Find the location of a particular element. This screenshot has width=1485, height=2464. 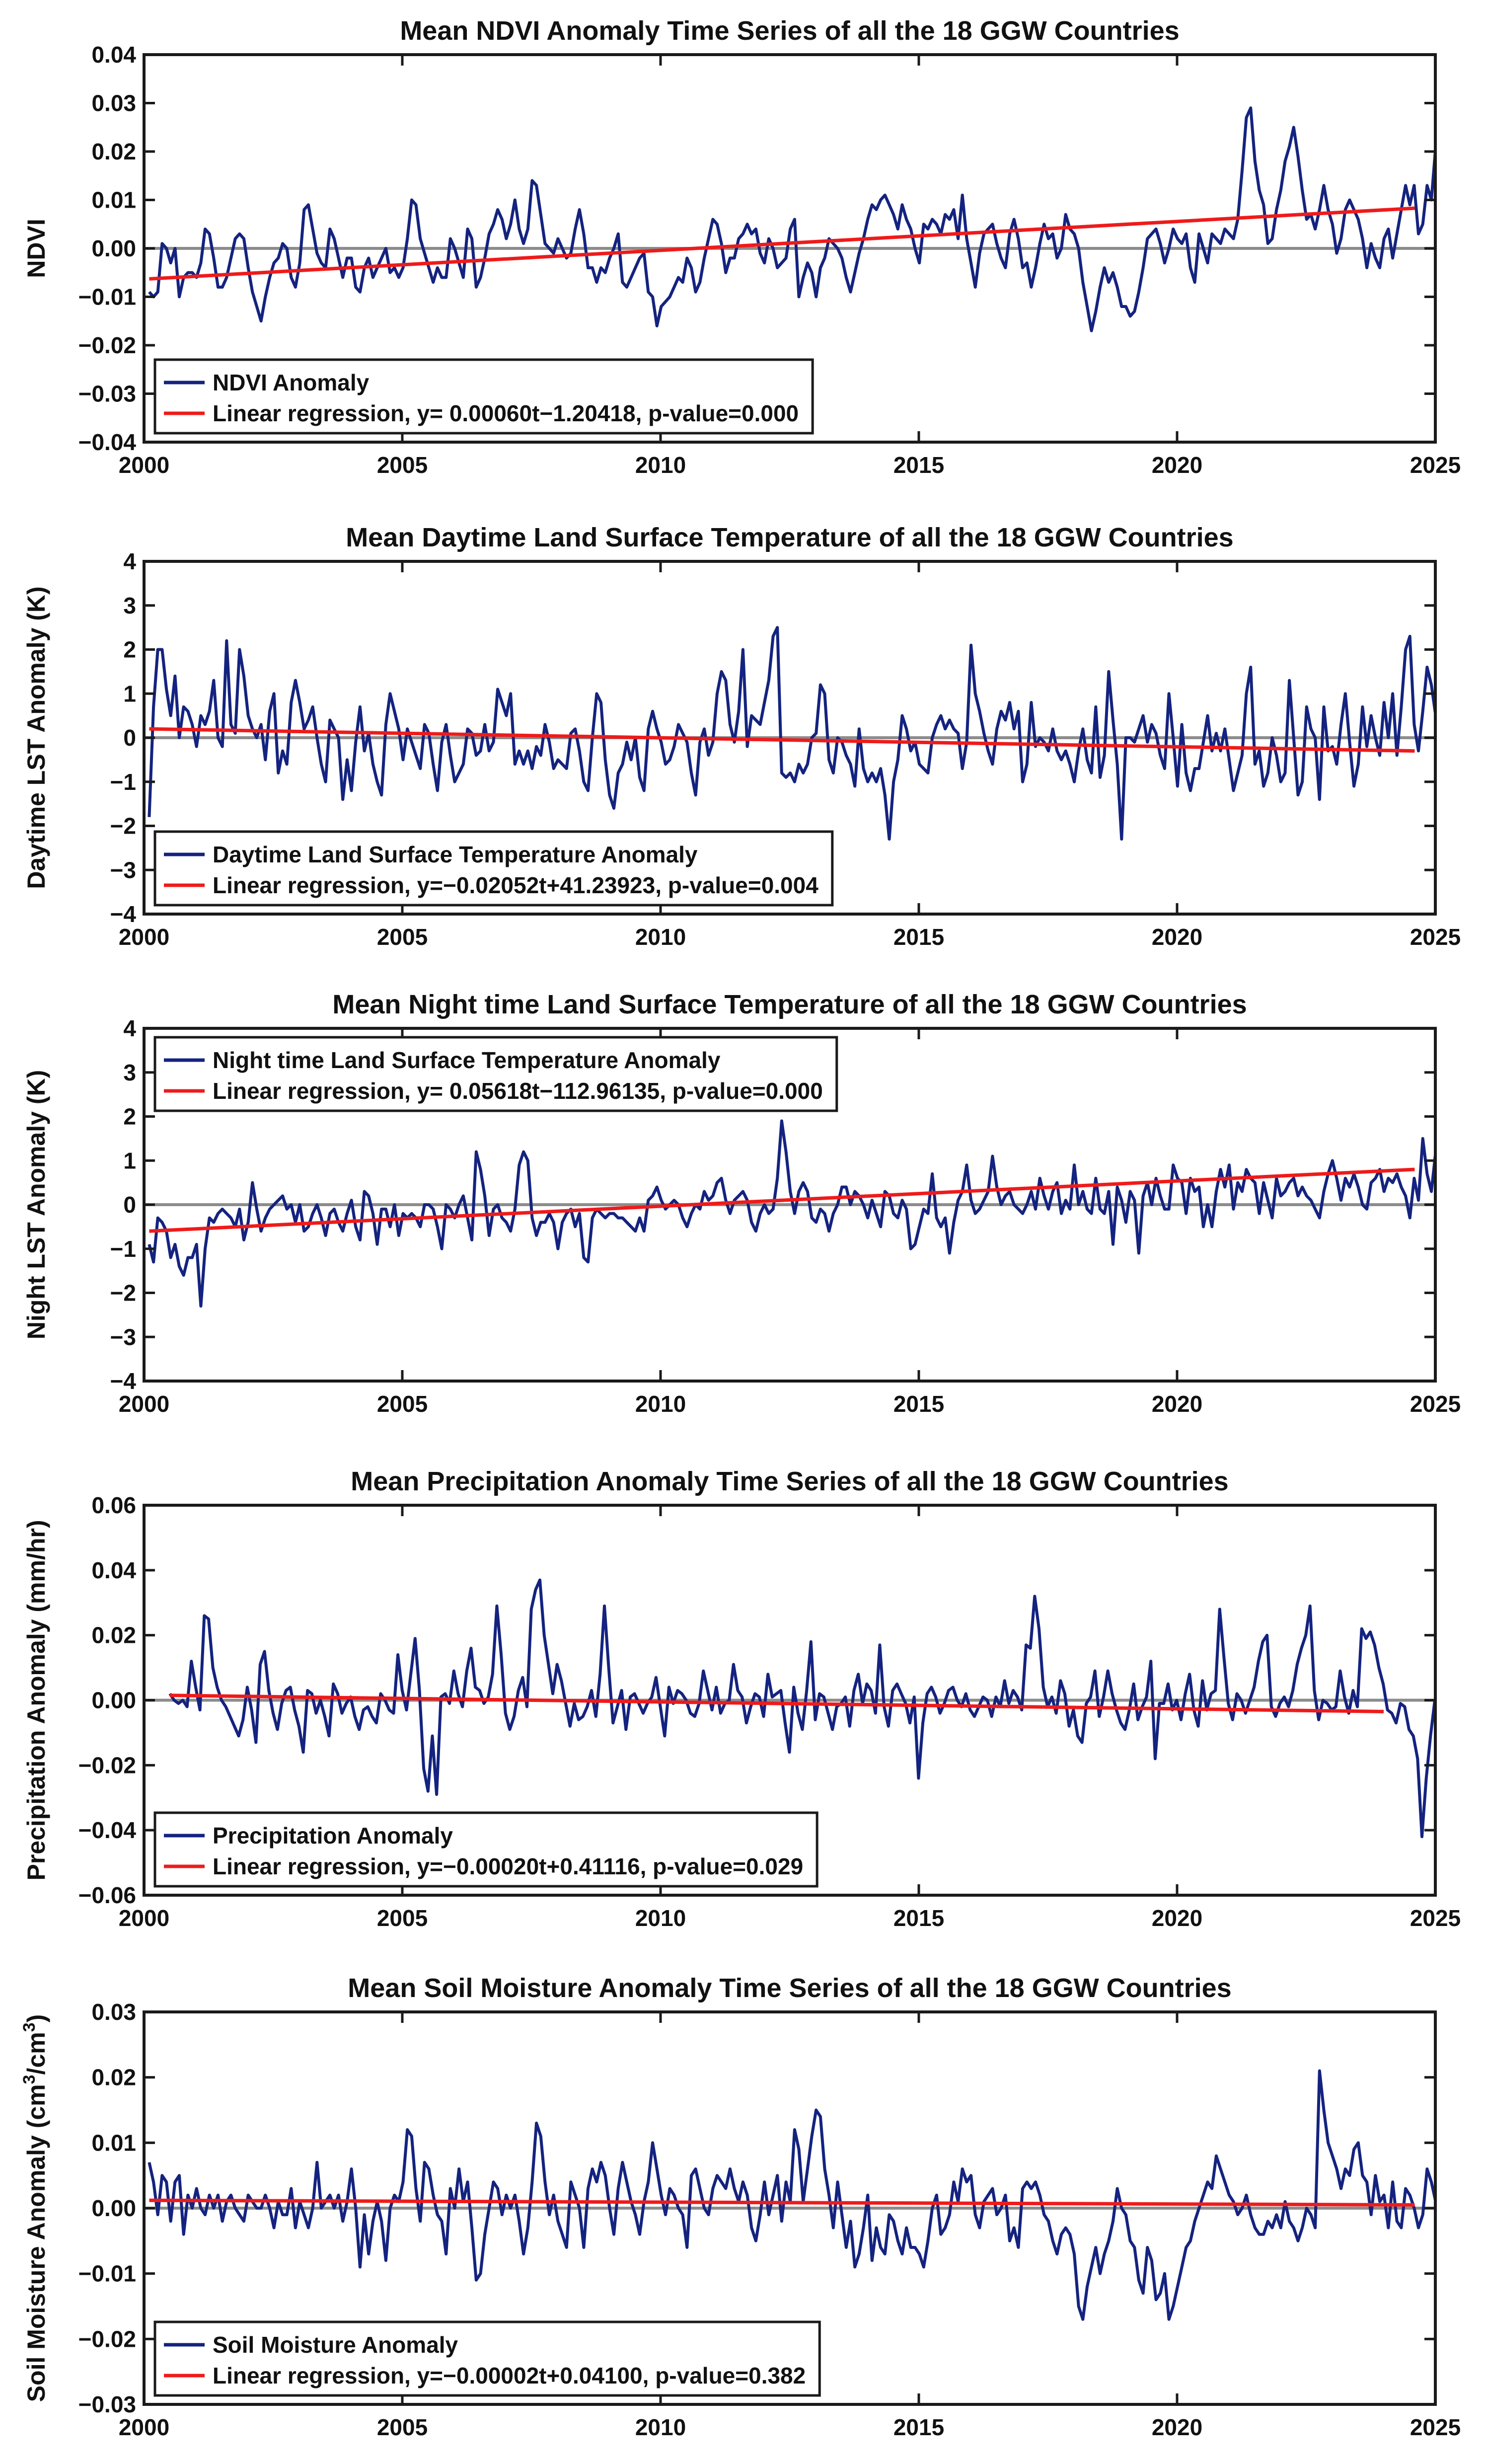

y-tick-label: −4 is located at coordinates (123, 1381).